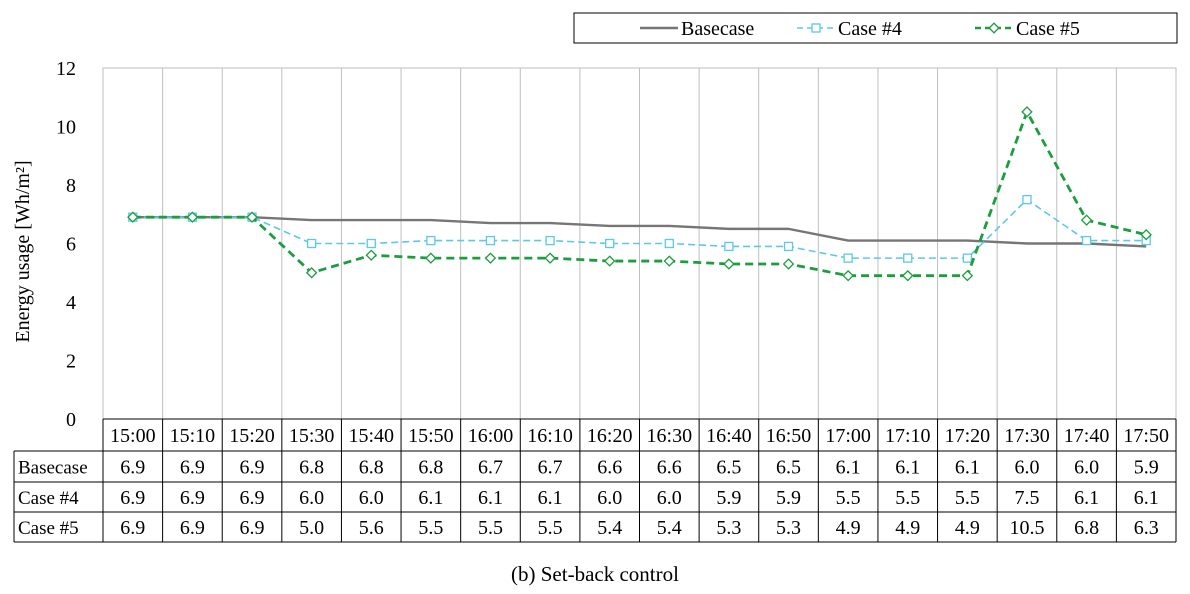  Describe the element at coordinates (729, 436) in the screenshot. I see `x-tick-label: 16:40` at that location.